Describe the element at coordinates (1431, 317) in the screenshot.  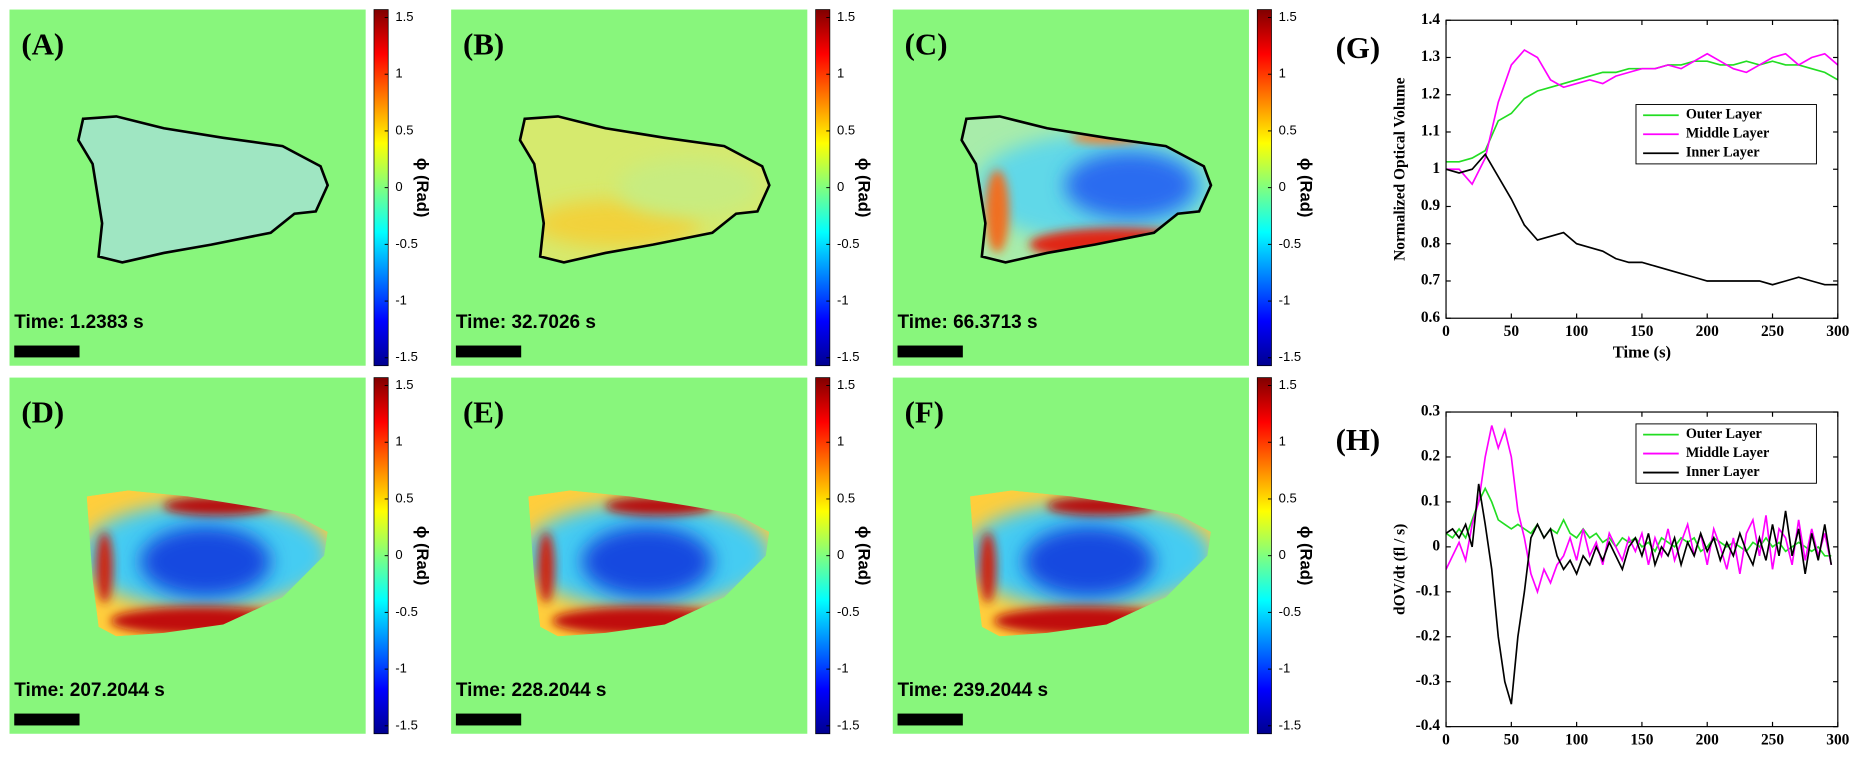
I see `y-tick-label: 0.6` at that location.